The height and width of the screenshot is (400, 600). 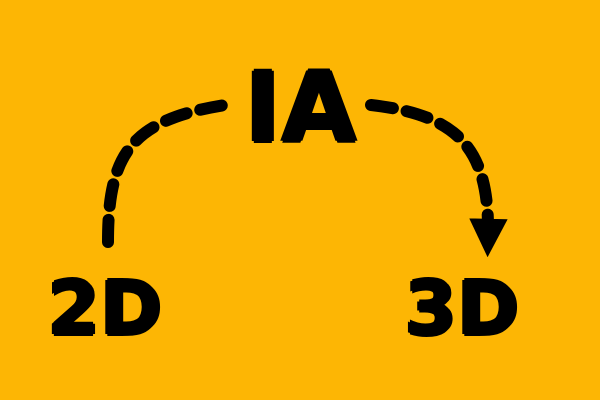 What do you see at coordinates (436, 178) in the screenshot?
I see `connector-ia-to-3d` at bounding box center [436, 178].